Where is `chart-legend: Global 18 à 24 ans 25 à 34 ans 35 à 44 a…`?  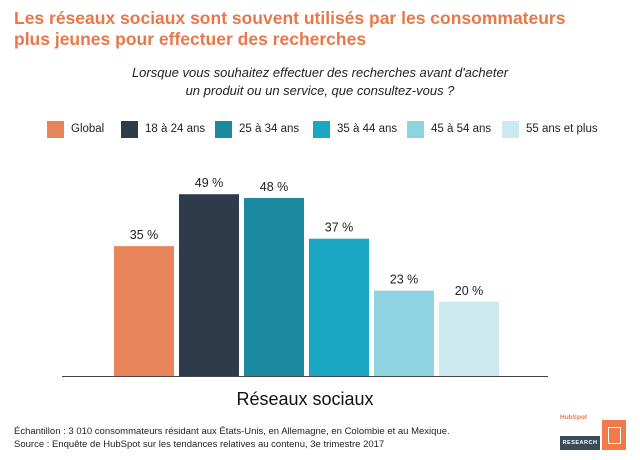
chart-legend: Global 18 à 24 ans 25 à 34 ans 35 à 44 a… is located at coordinates (320, 129).